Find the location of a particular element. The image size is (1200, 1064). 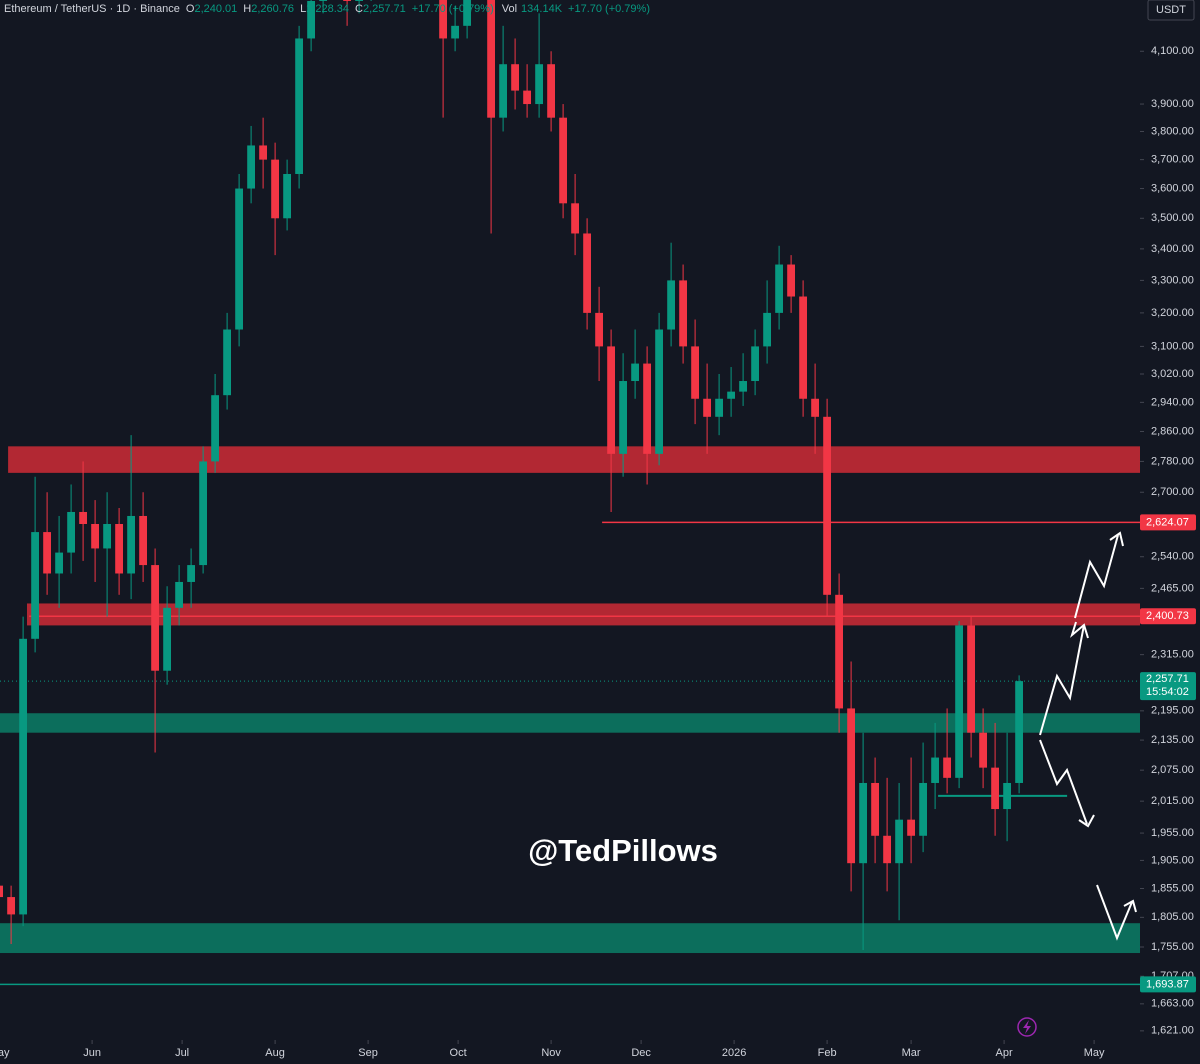

y-tick-label: 2,860.00 is located at coordinates (1172, 431).